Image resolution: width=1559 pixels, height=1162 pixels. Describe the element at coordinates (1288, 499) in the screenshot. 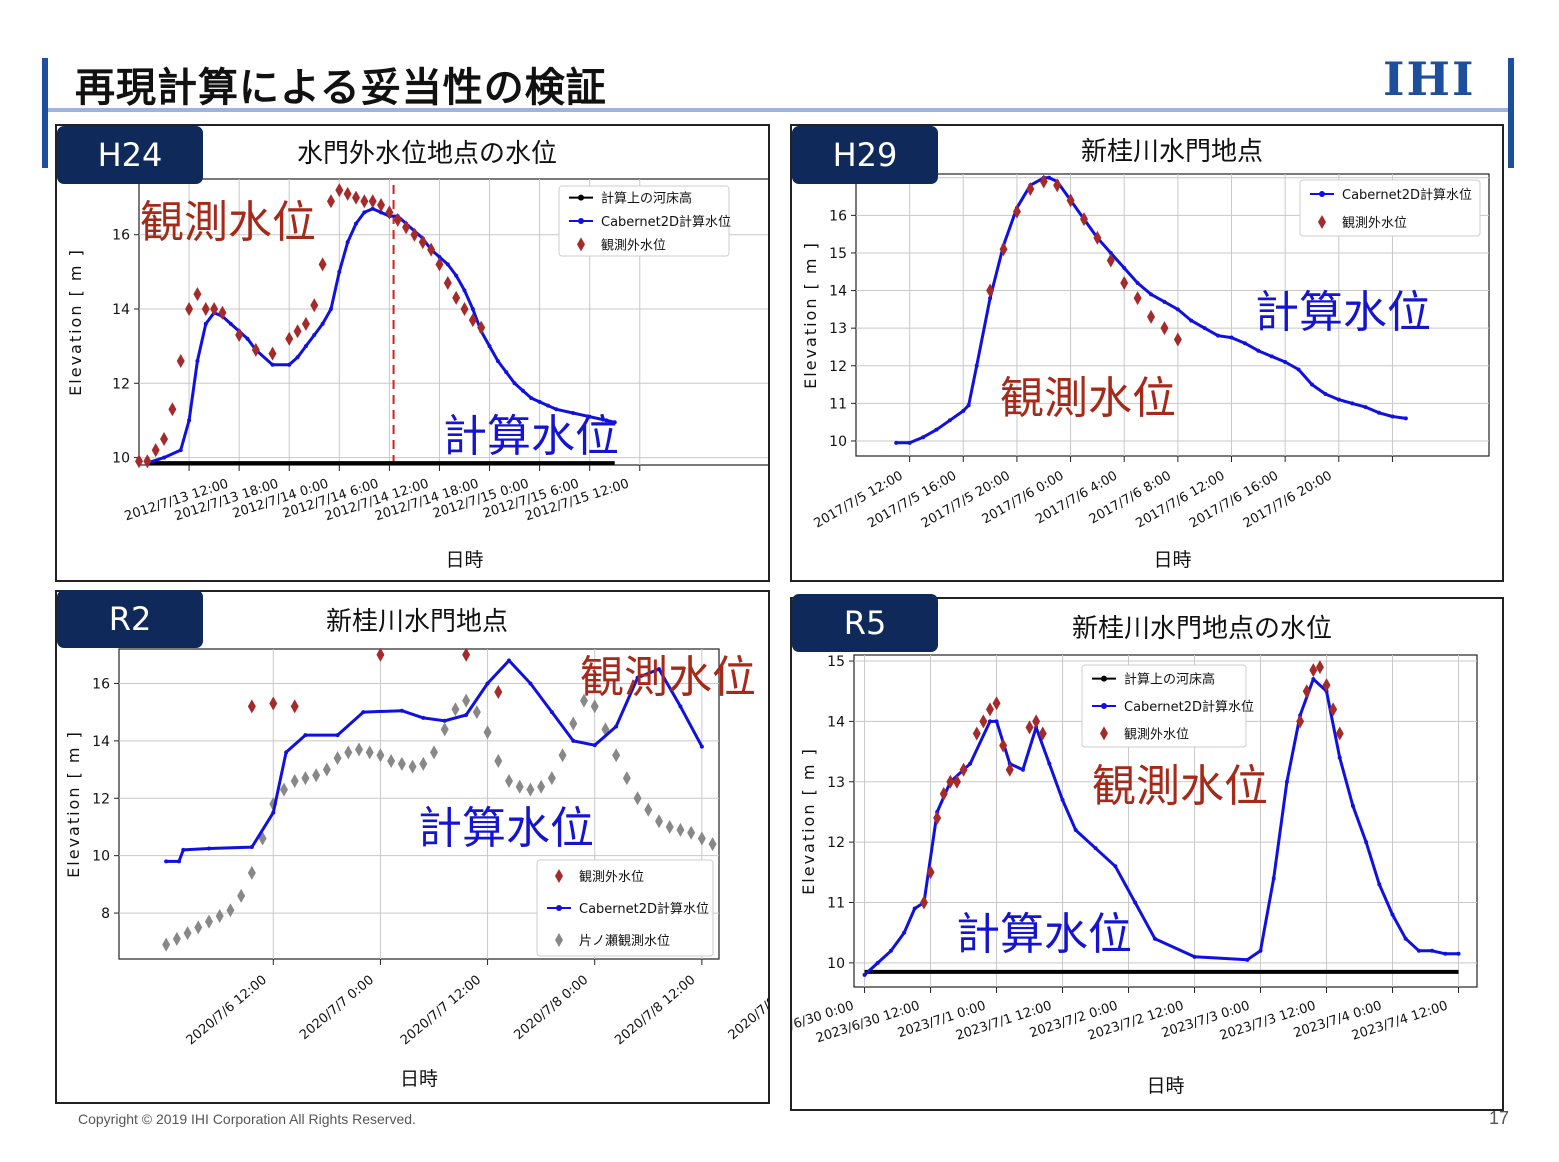

I see `x-tick-label: 2017/7/6 20:00` at that location.